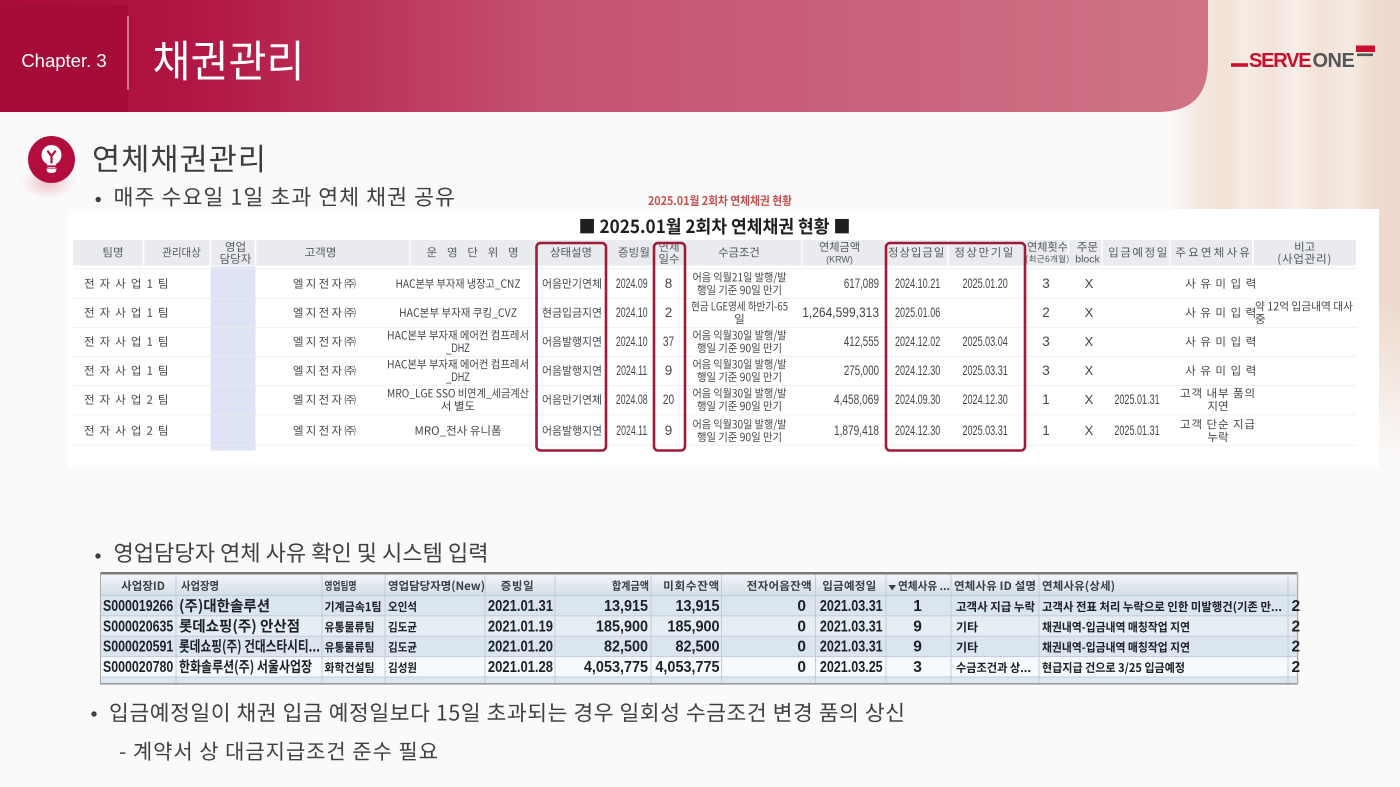  Describe the element at coordinates (985, 284) in the screenshot. I see `svg-text: 2025.01.20` at that location.